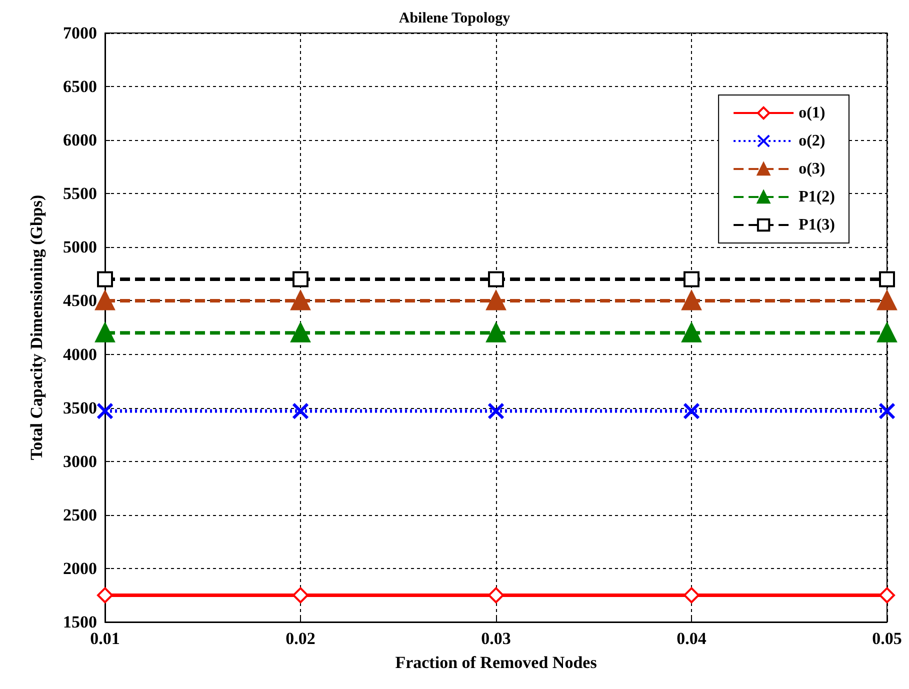 The image size is (909, 689). What do you see at coordinates (80, 461) in the screenshot?
I see `y-tick-label: 3000` at bounding box center [80, 461].